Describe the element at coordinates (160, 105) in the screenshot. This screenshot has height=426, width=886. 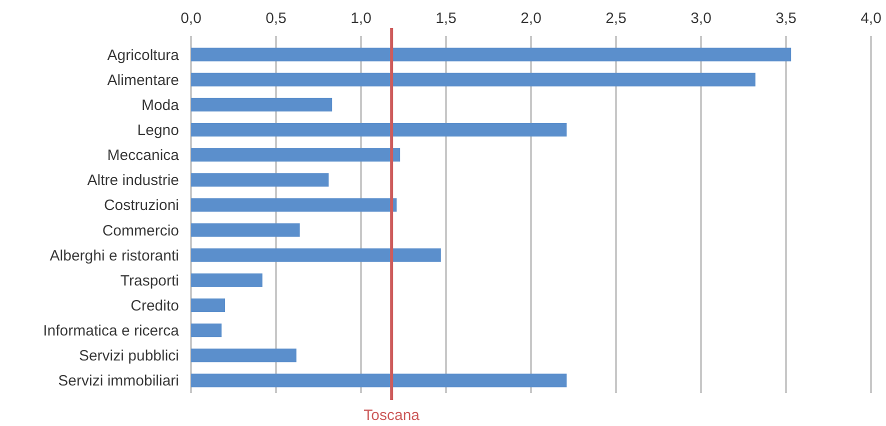
I see `y-tick-label: Moda` at that location.